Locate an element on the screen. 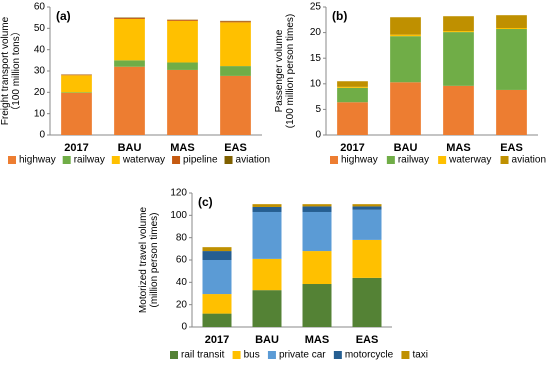  legend-item: rail transit is located at coordinates (197, 355).